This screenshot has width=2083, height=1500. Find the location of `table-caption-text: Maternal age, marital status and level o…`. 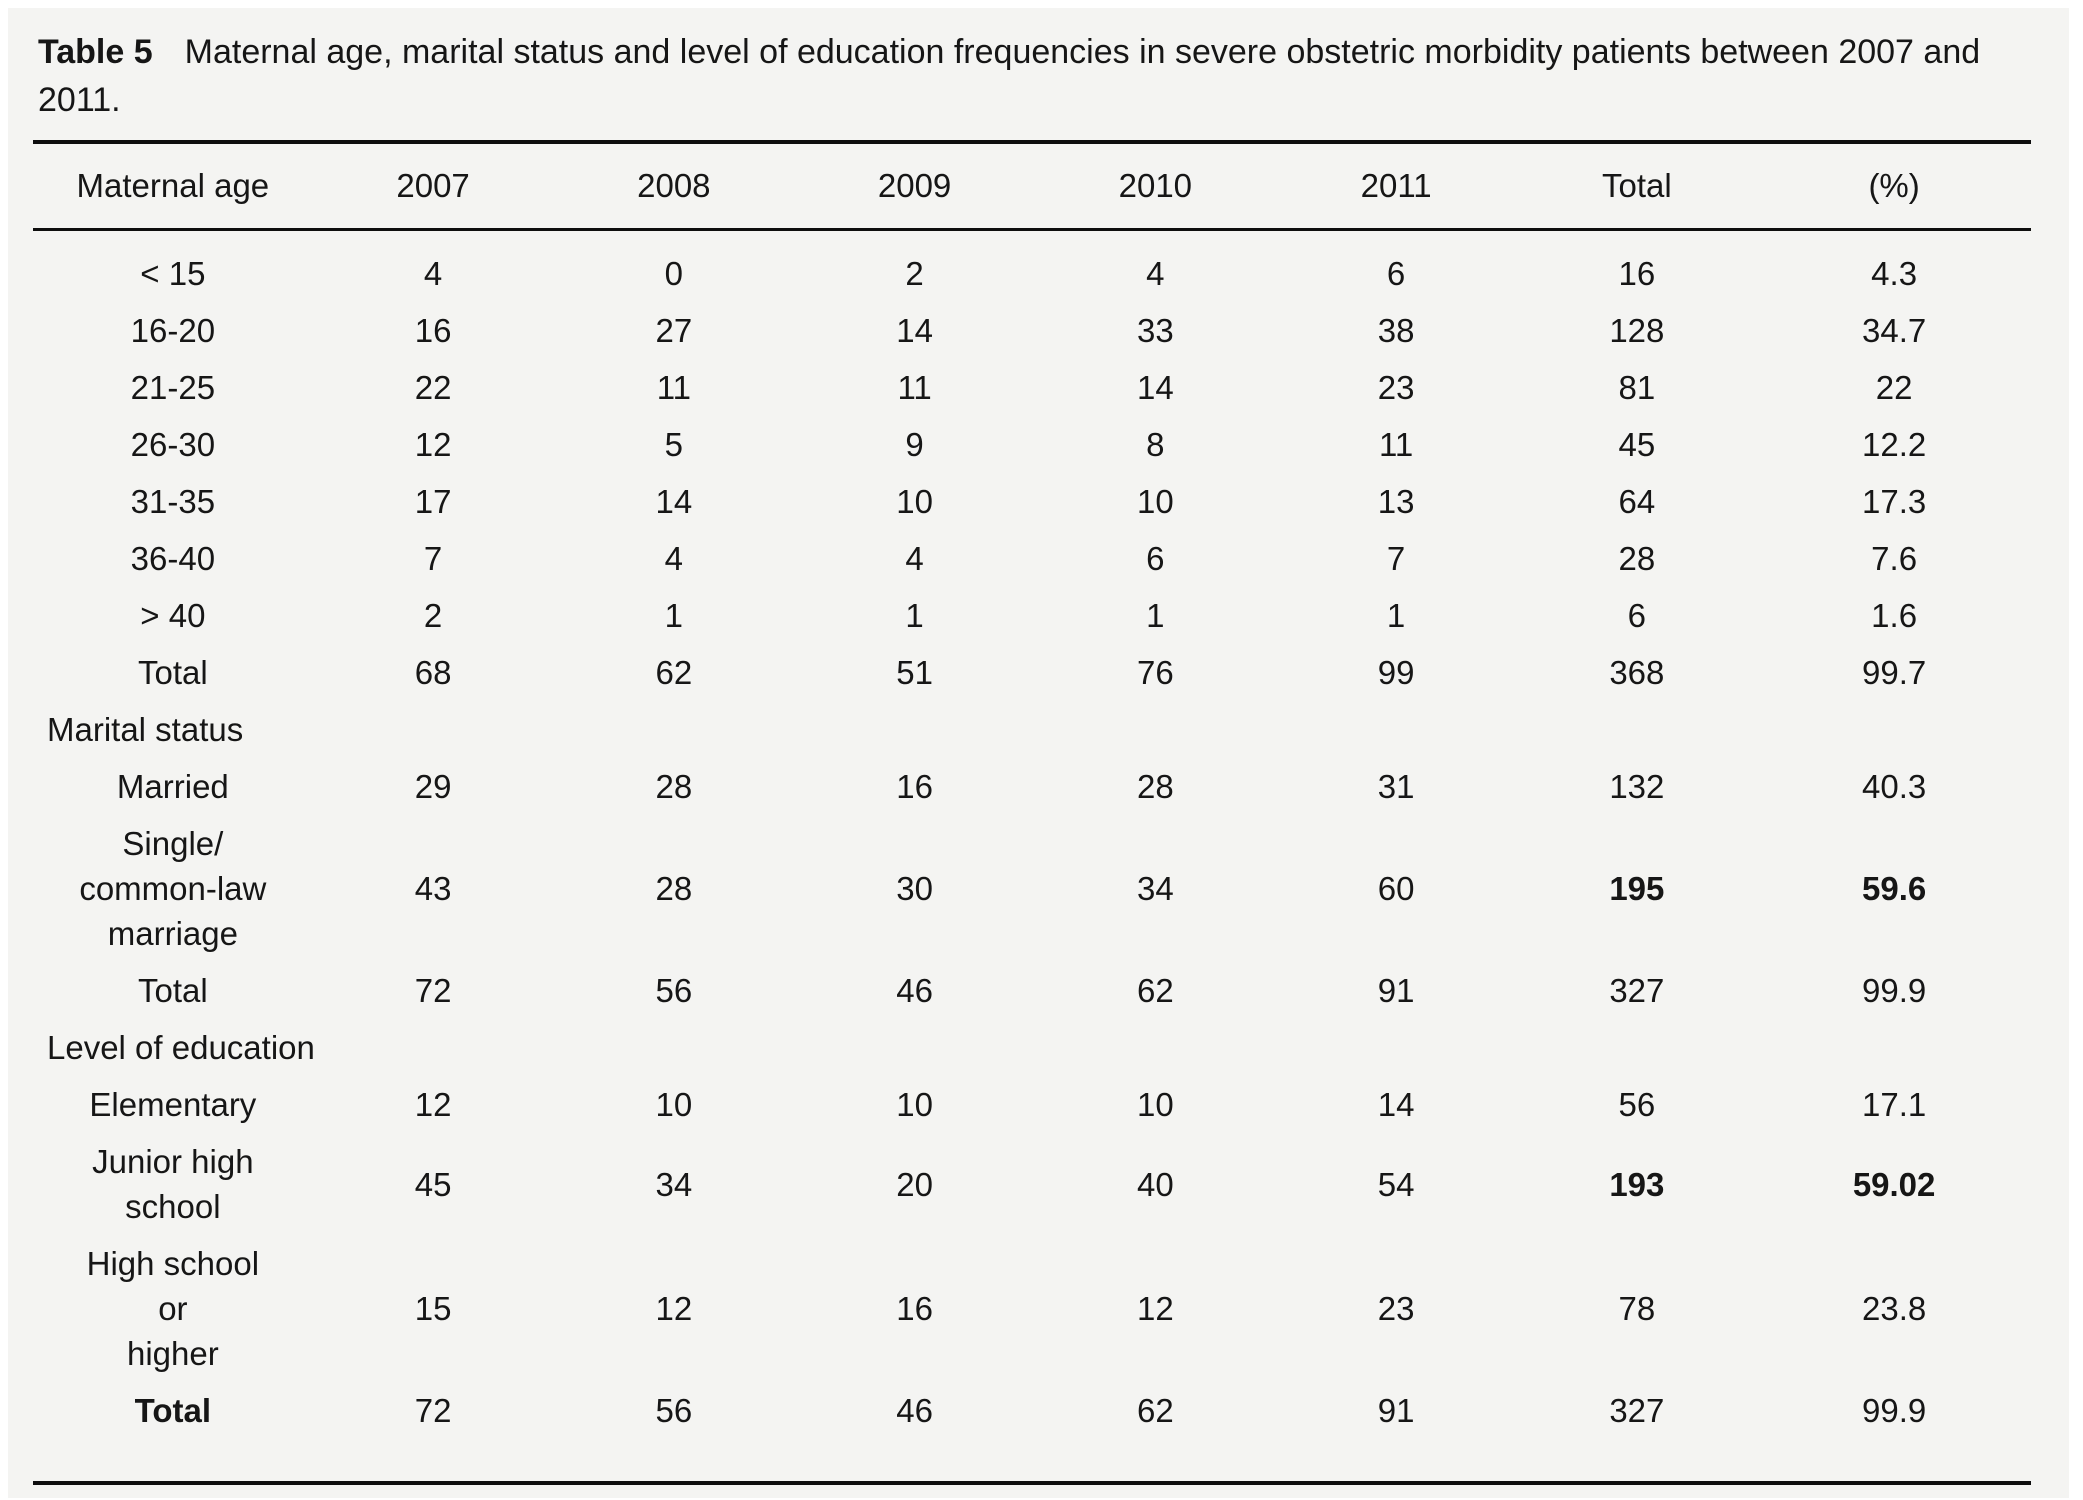

table-caption-text: Maternal age, marital status and level o… is located at coordinates (1009, 76).